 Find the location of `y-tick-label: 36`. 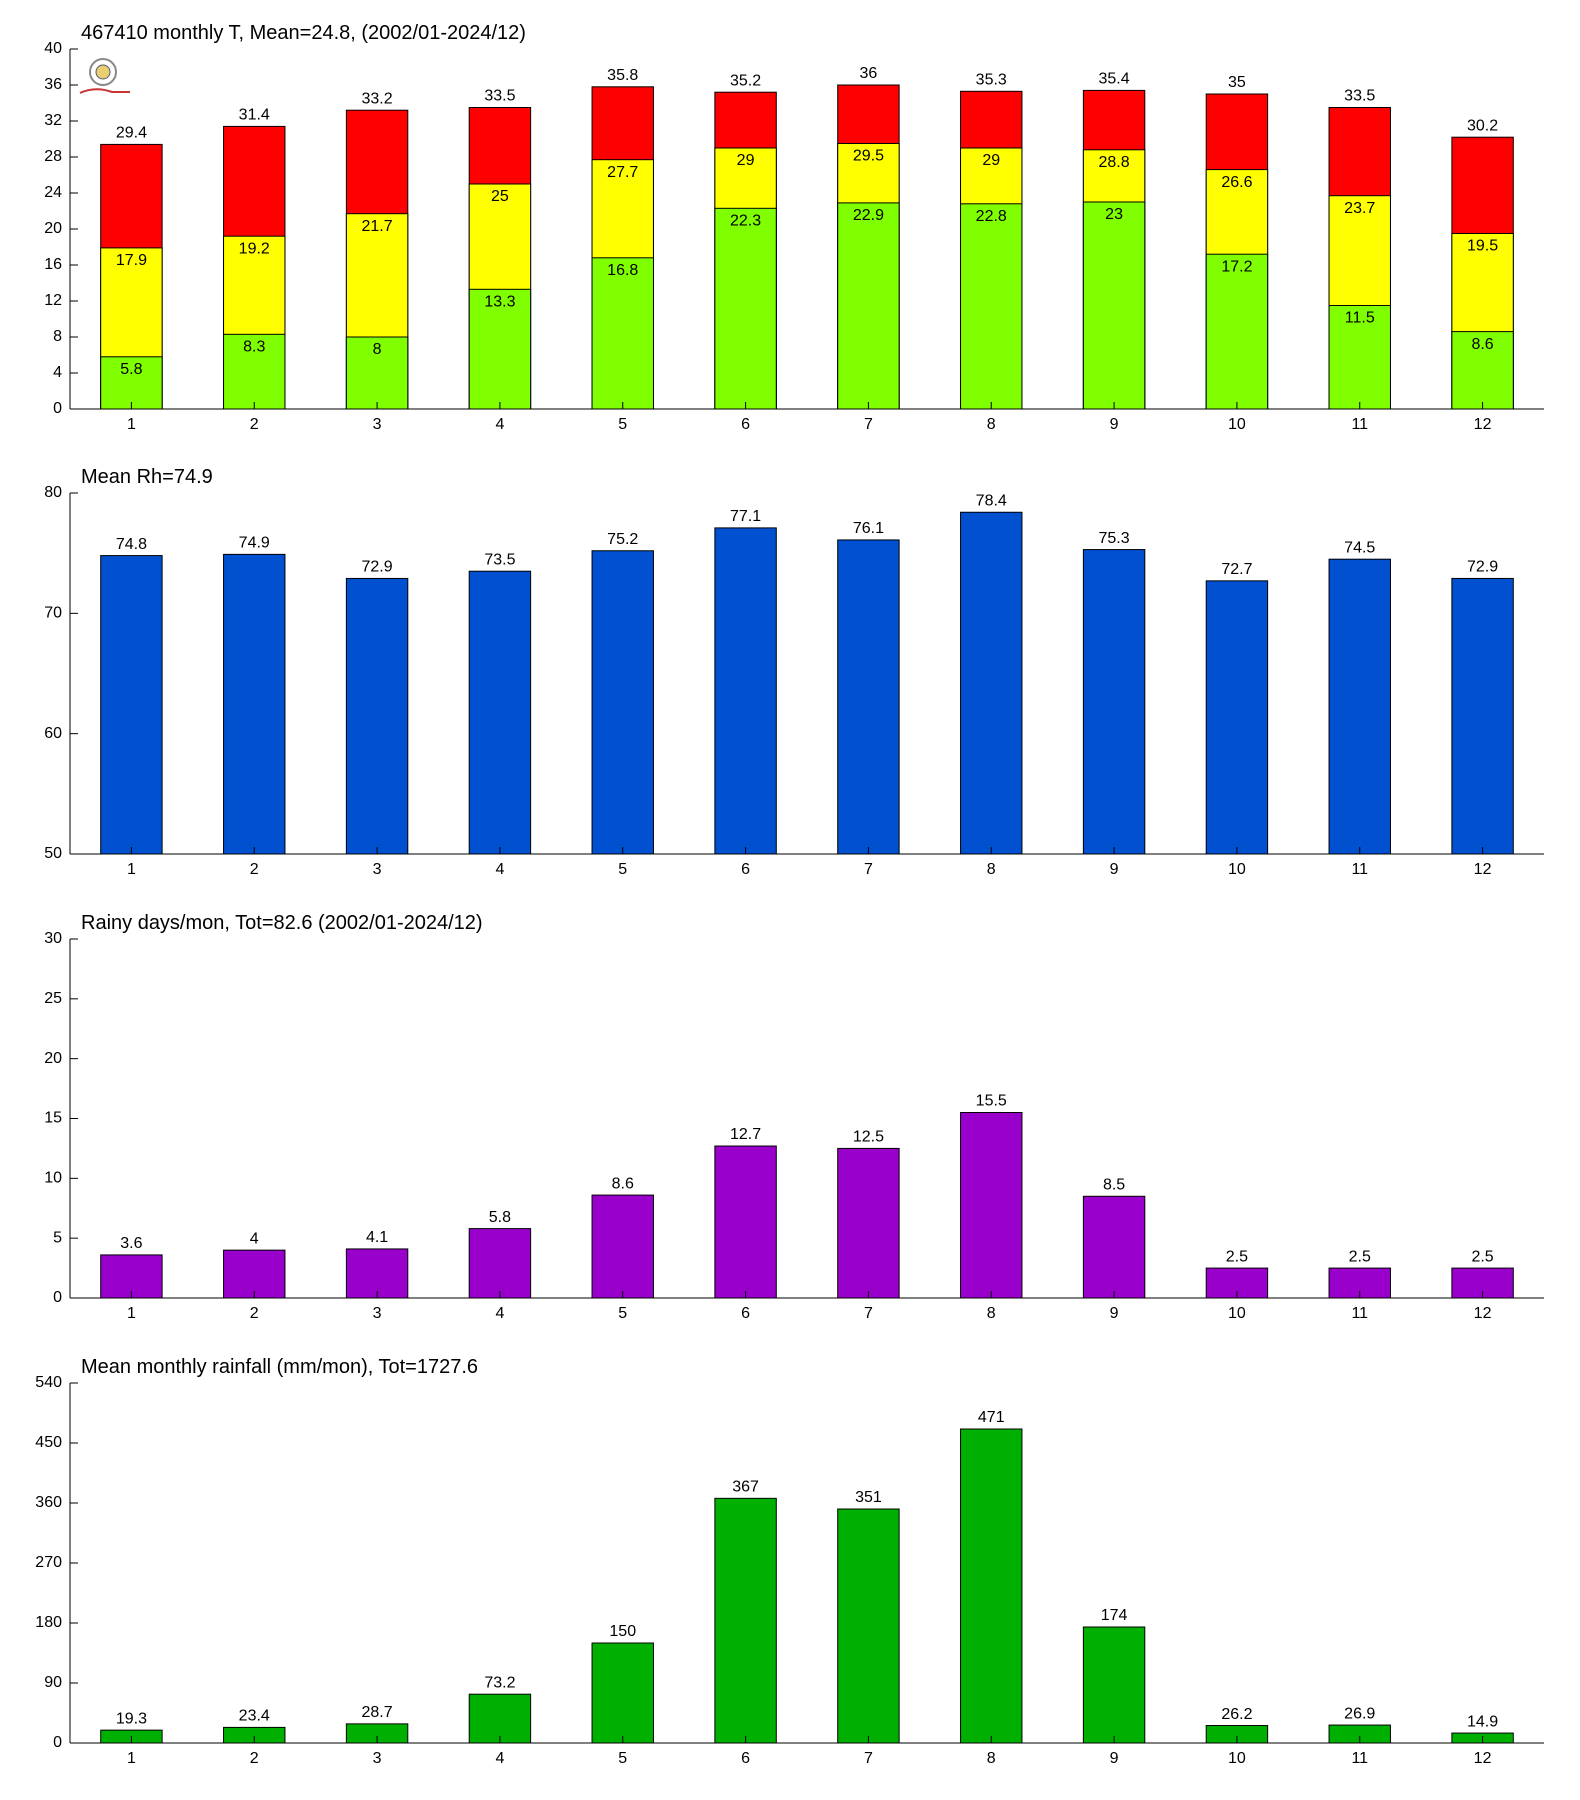

y-tick-label: 36 is located at coordinates (53, 84).